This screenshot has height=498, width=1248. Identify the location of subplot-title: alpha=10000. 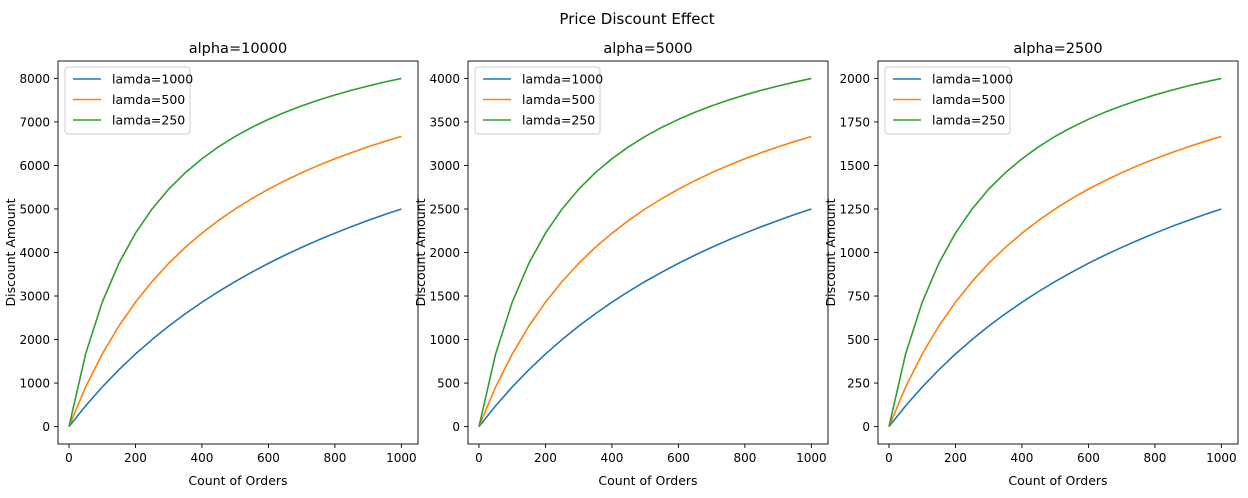
(238, 49).